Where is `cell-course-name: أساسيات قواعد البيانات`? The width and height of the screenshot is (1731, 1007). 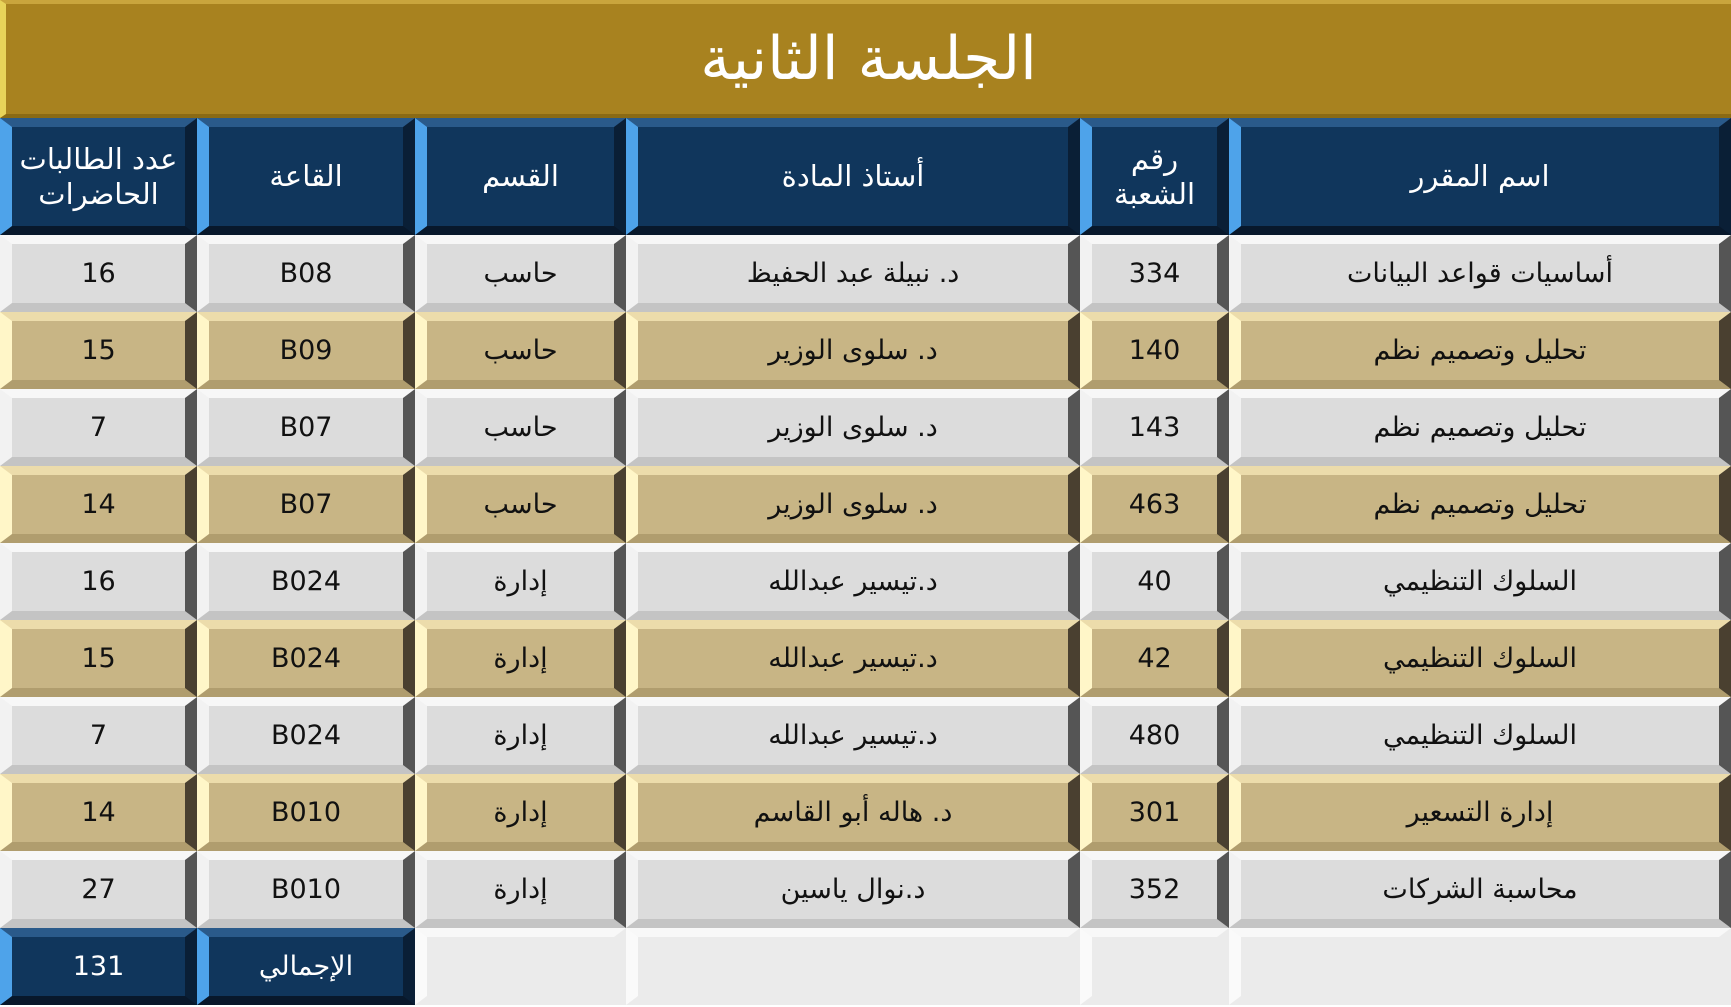 cell-course-name: أساسيات قواعد البيانات is located at coordinates (1480, 273).